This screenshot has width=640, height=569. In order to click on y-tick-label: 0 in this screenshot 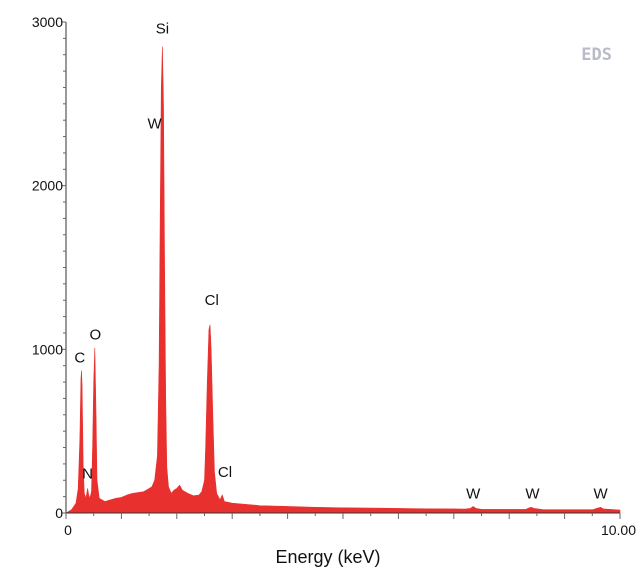, I will do `click(59, 513)`.